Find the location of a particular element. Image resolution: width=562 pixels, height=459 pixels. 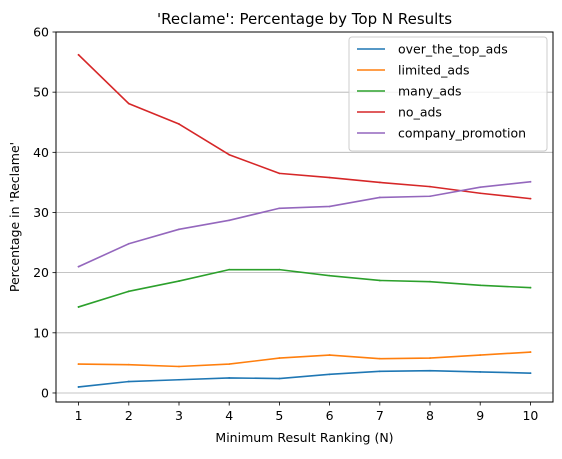

x-axis-ticks: 1 2 3 4 5 6 7 8 9 10 is located at coordinates (306, 412).